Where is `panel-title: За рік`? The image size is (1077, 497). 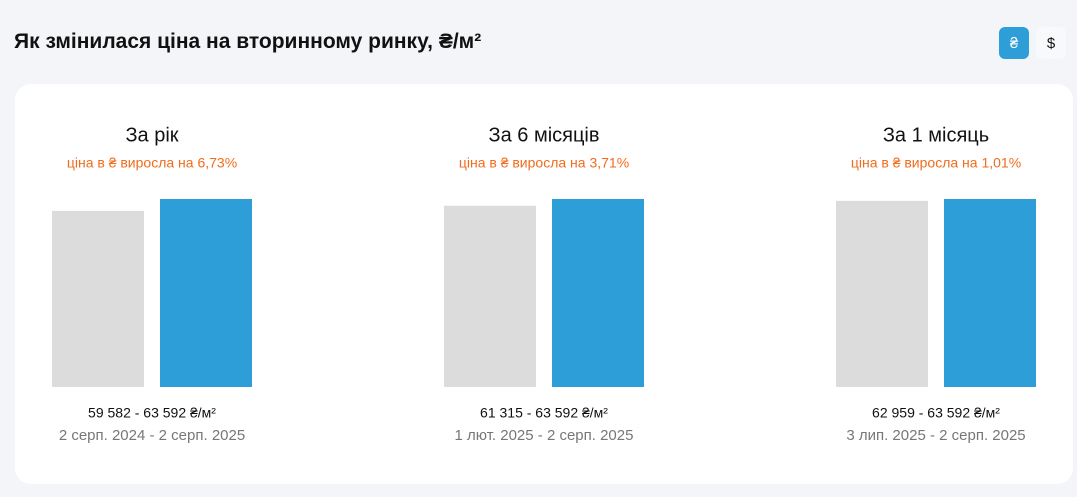 panel-title: За рік is located at coordinates (151, 135).